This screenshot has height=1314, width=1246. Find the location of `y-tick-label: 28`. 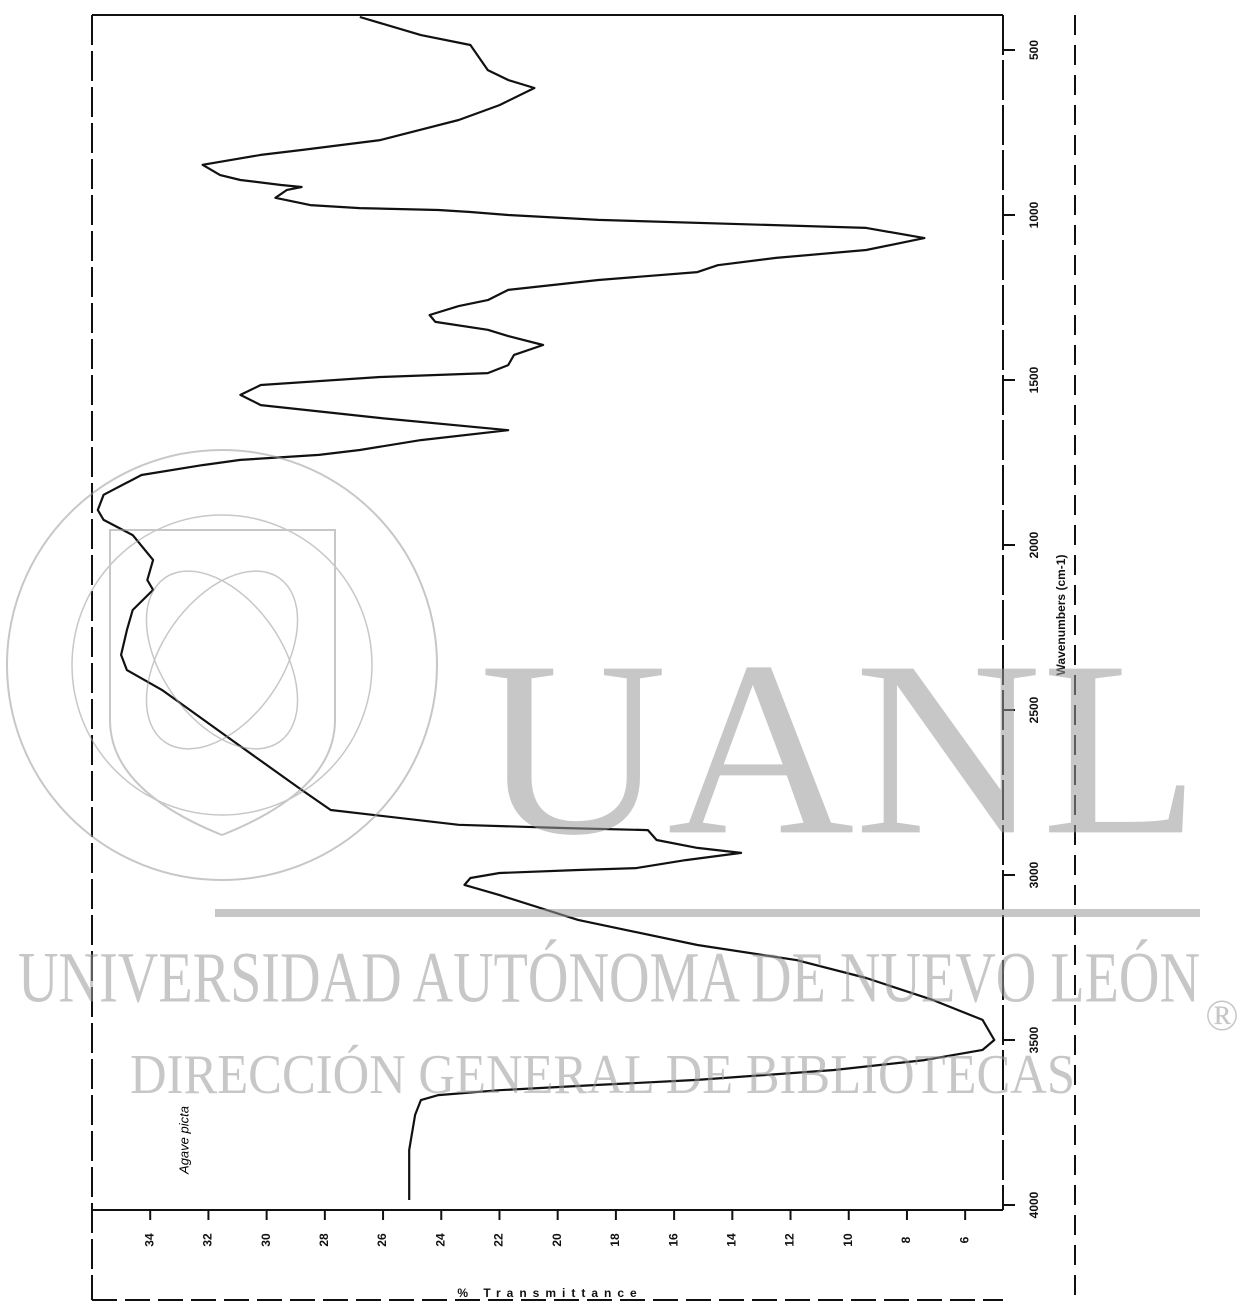

y-tick-label: 28 is located at coordinates (324, 1240).